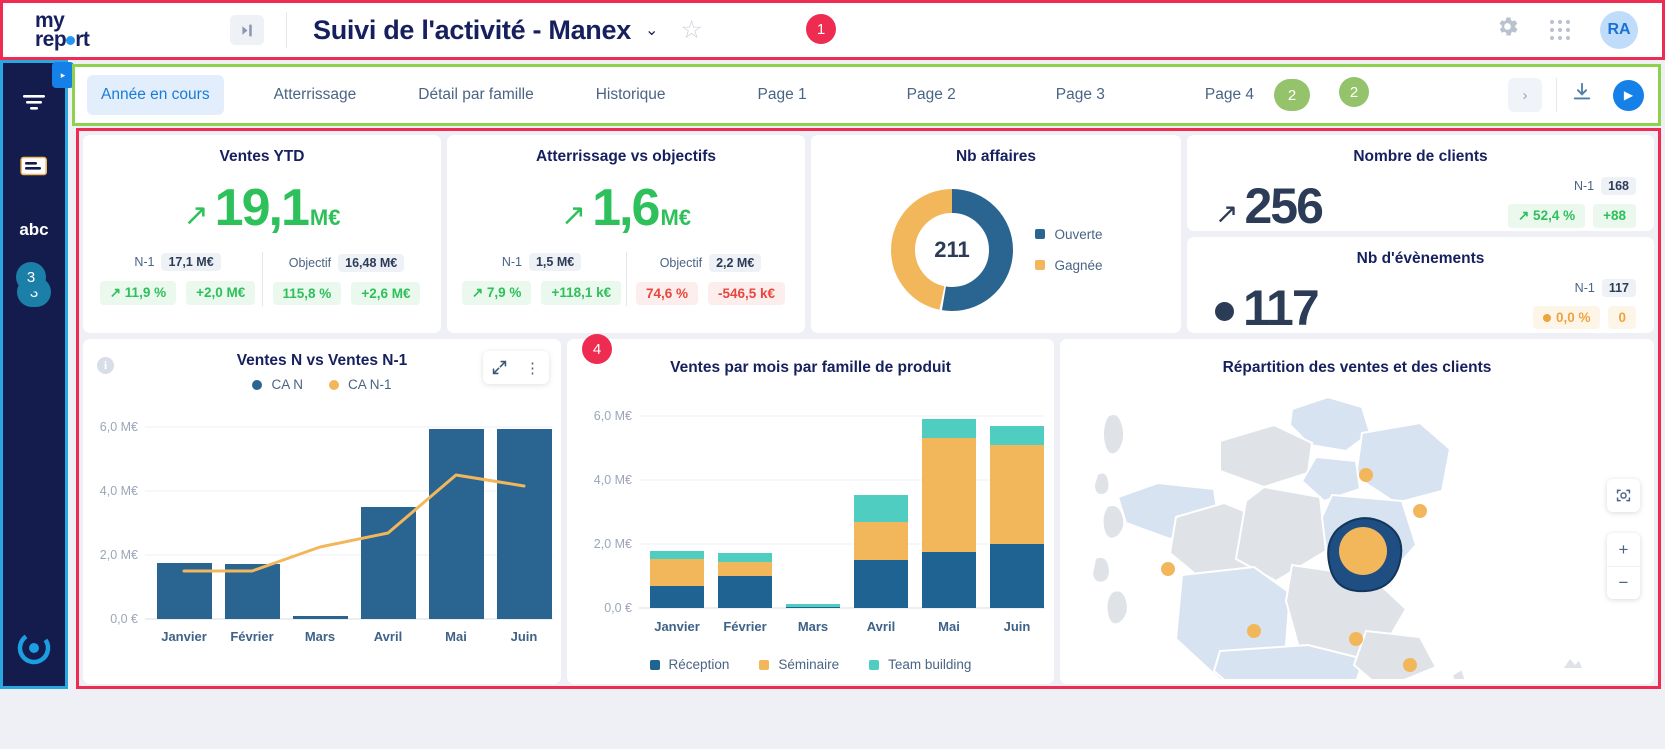 The width and height of the screenshot is (1665, 749). Describe the element at coordinates (388, 563) in the screenshot. I see `bar-avril` at that location.